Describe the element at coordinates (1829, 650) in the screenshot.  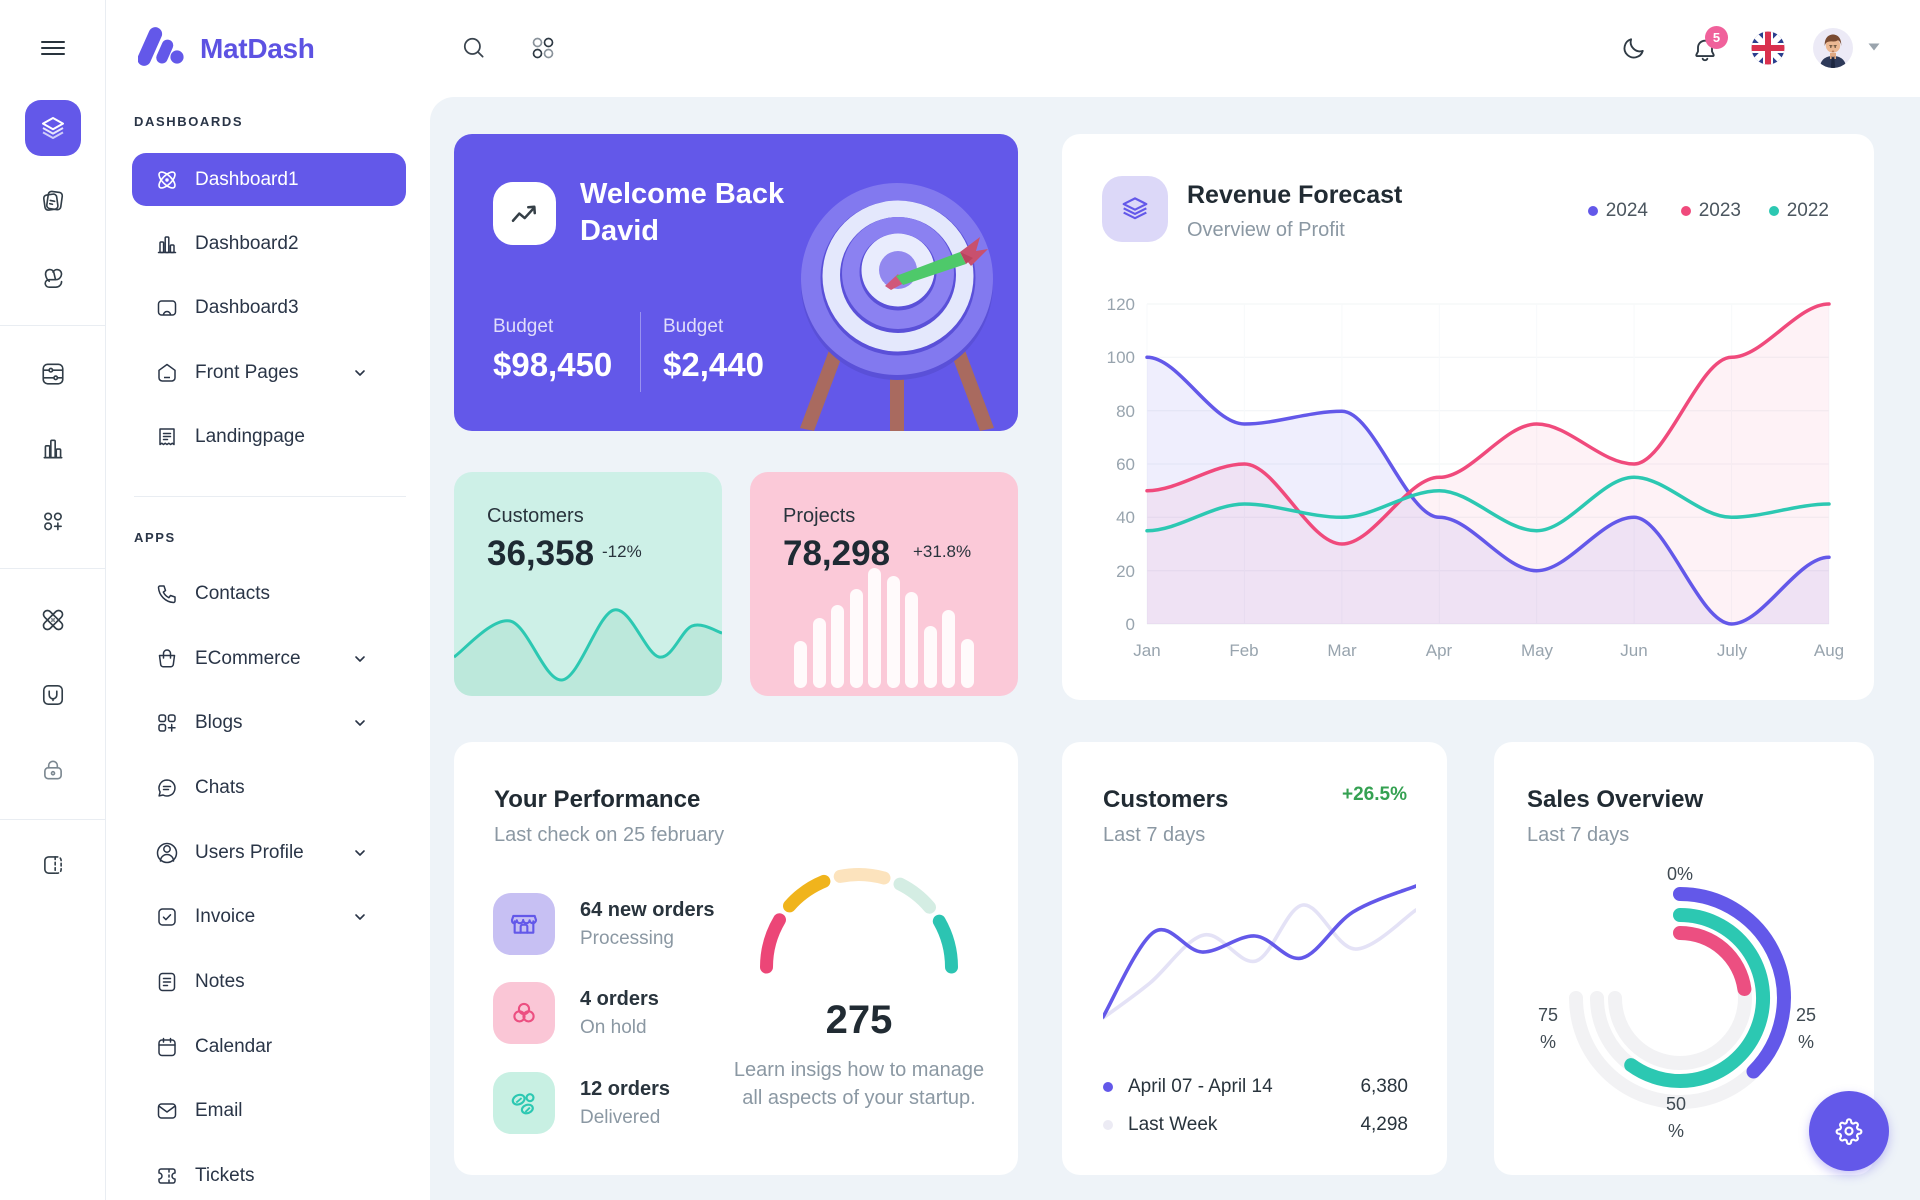
I see `svg-text: Aug` at that location.